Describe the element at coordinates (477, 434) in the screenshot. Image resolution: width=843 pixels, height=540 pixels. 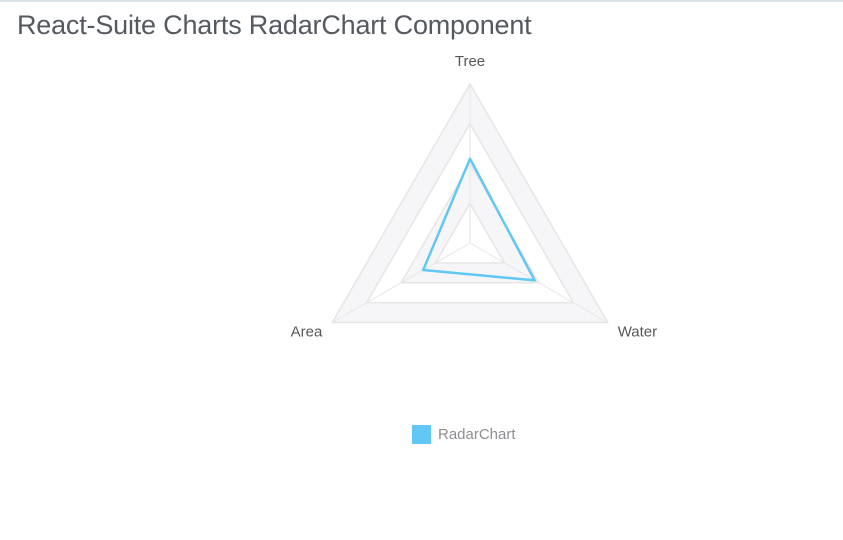
I see `legend-label: RadarChart` at that location.